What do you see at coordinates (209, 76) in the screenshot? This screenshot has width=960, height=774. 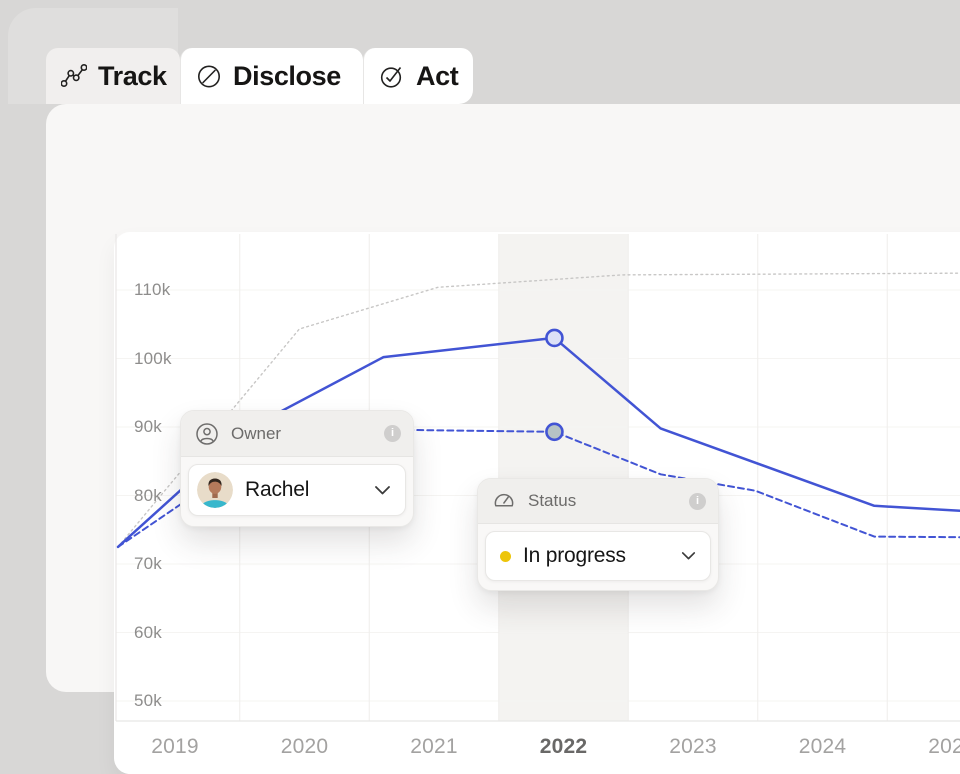 I see `pie-chart-icon` at bounding box center [209, 76].